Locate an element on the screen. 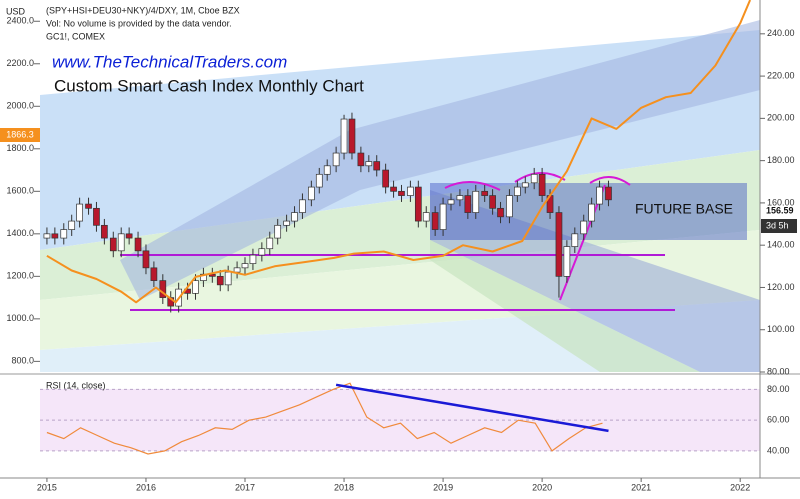  currency: USD is located at coordinates (16, 11).